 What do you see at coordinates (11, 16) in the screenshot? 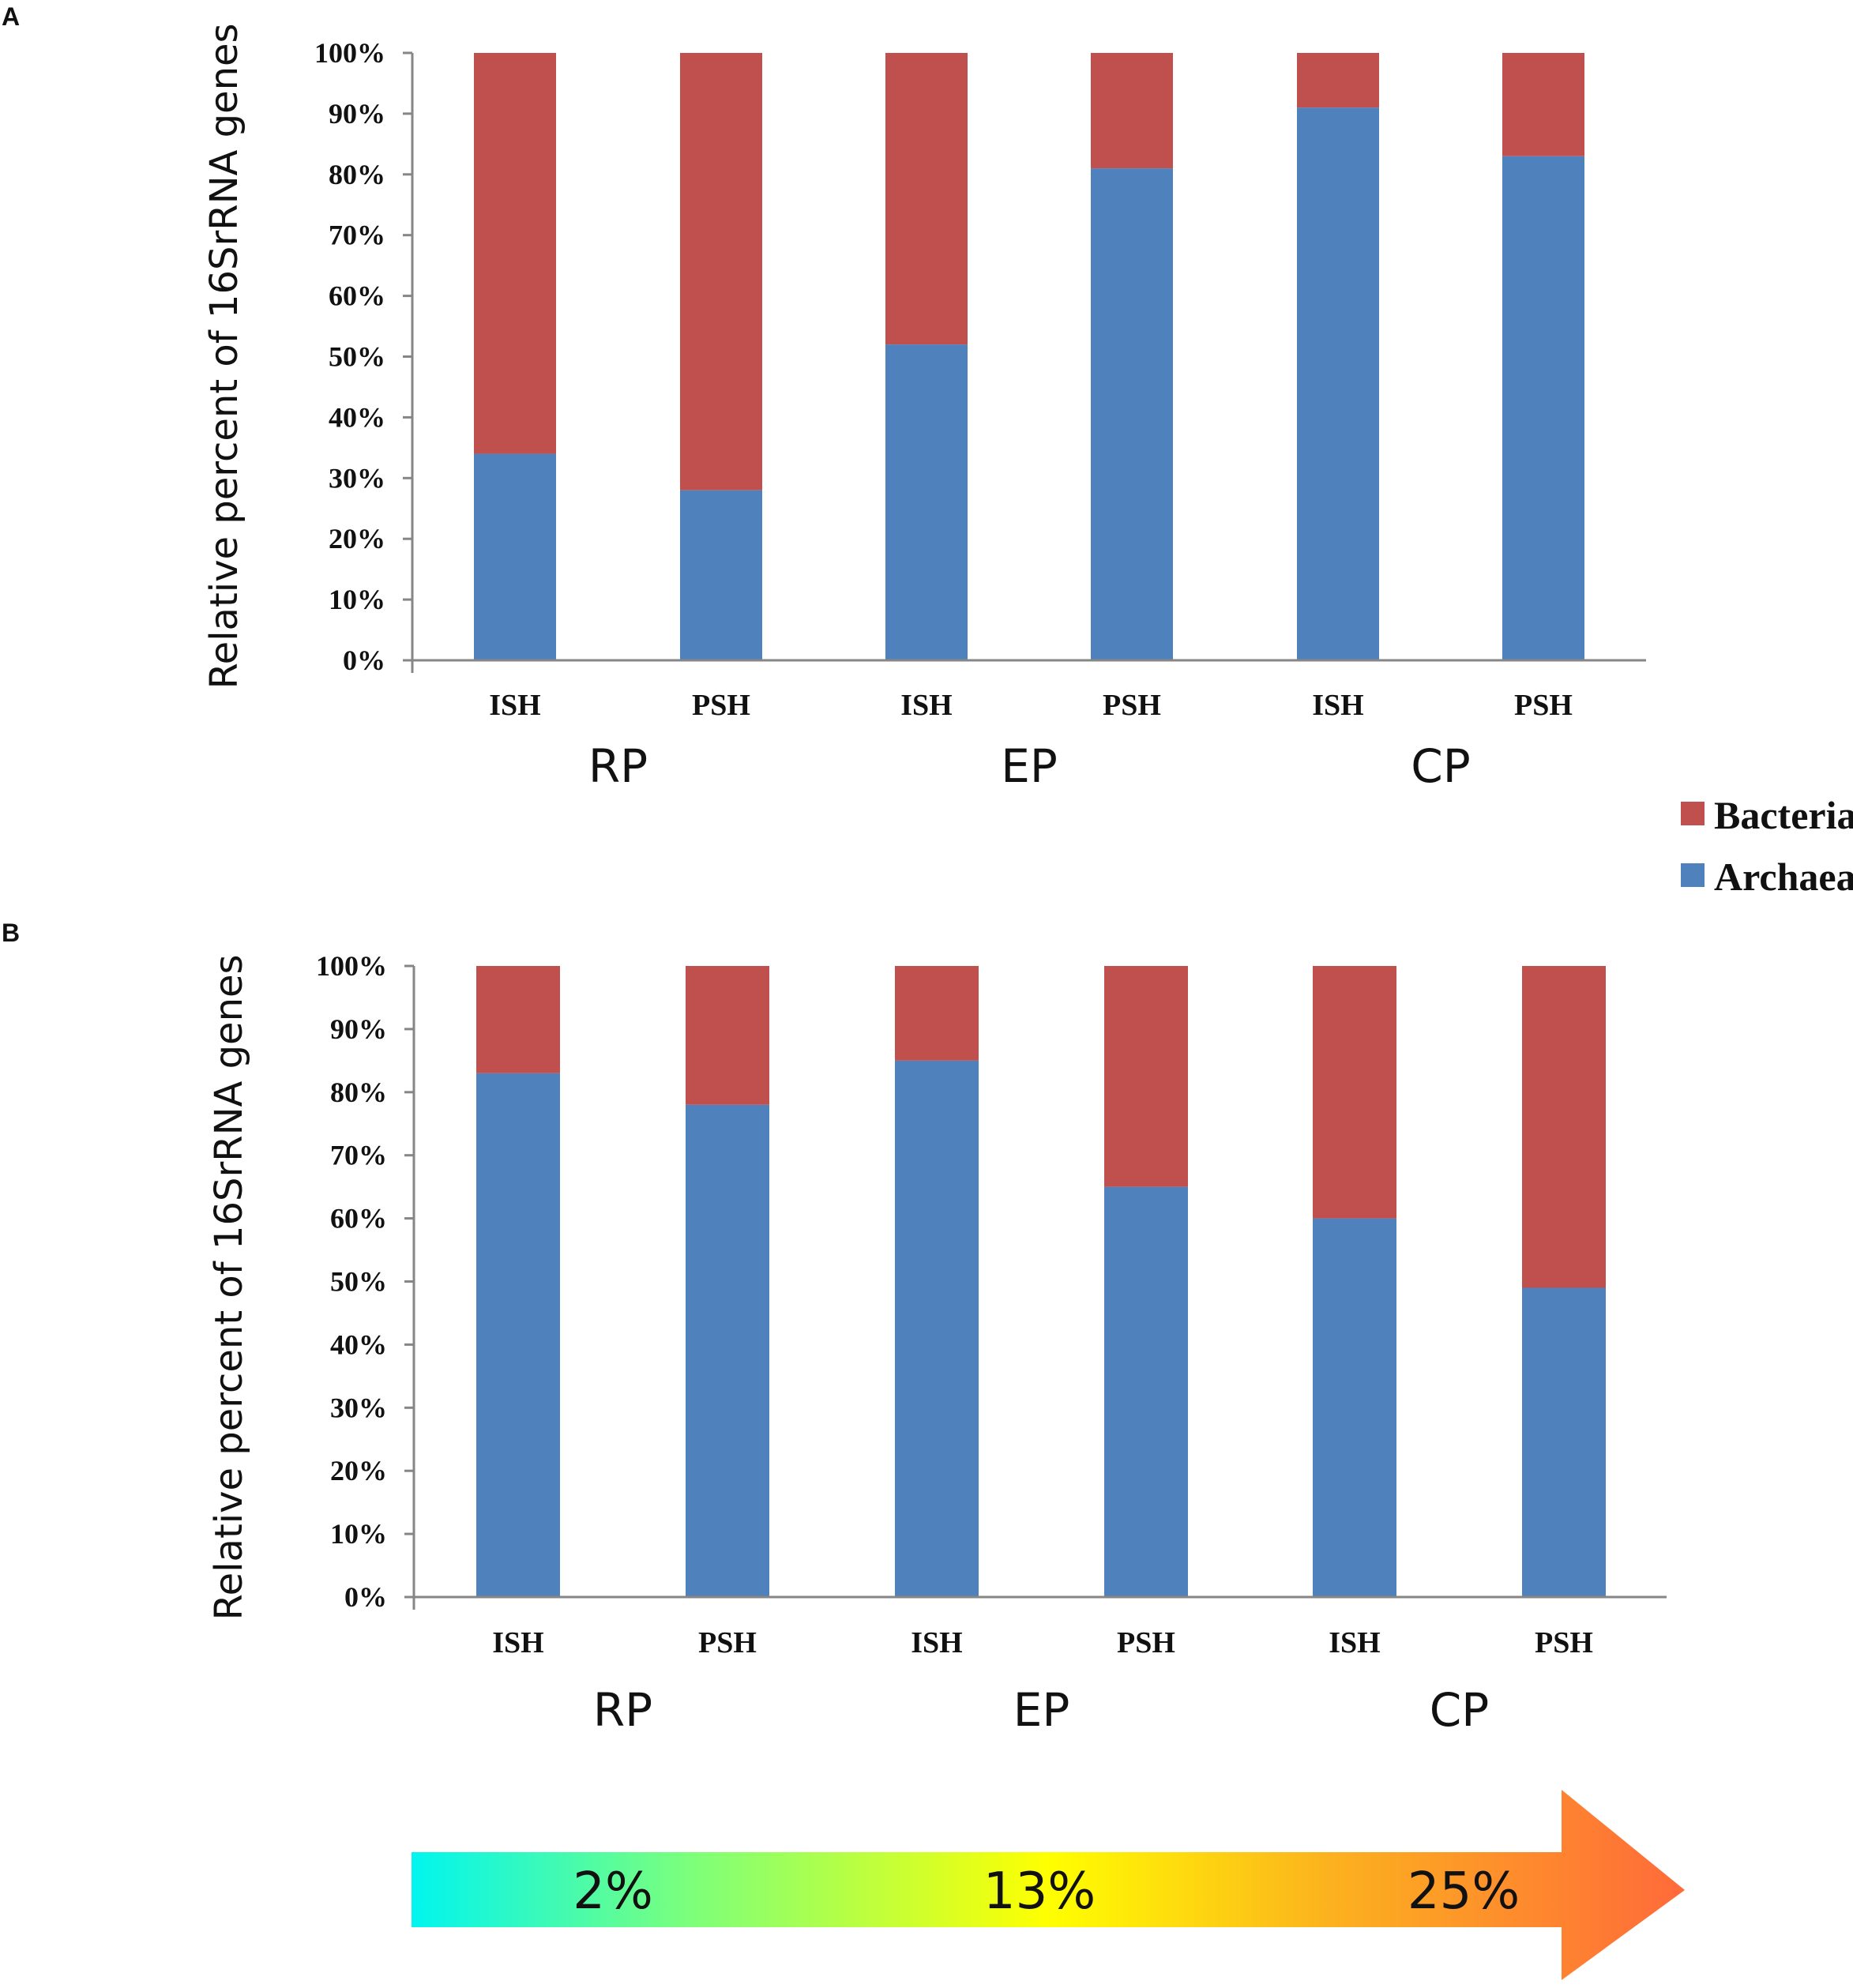
I see `panel-label-a: A` at bounding box center [11, 16].